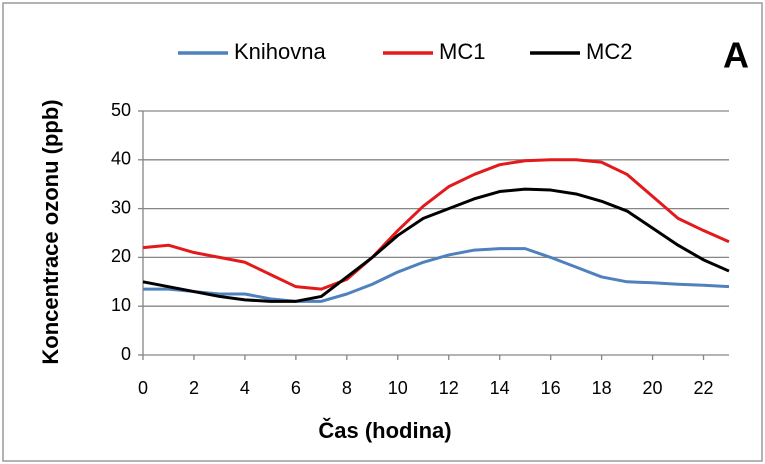 The width and height of the screenshot is (765, 464). I want to click on x-tick-label: 0, so click(143, 388).